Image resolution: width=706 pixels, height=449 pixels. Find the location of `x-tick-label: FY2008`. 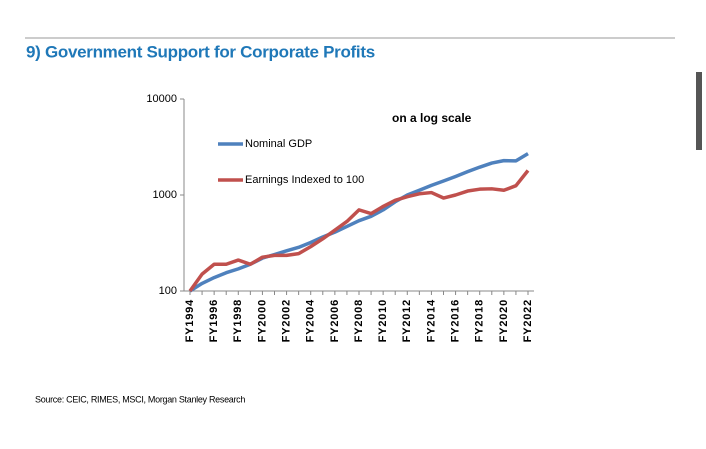

x-tick-label: FY2008 is located at coordinates (359, 320).